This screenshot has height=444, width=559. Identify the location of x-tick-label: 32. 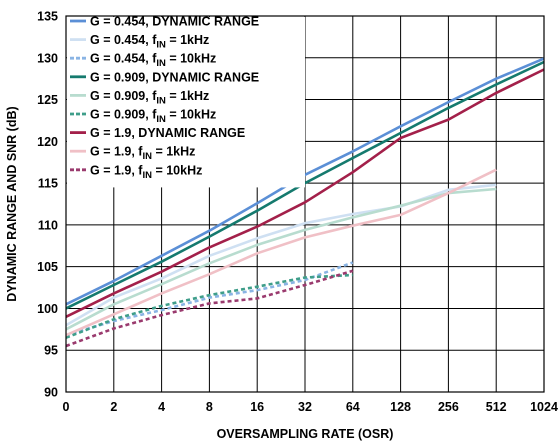
(305, 407).